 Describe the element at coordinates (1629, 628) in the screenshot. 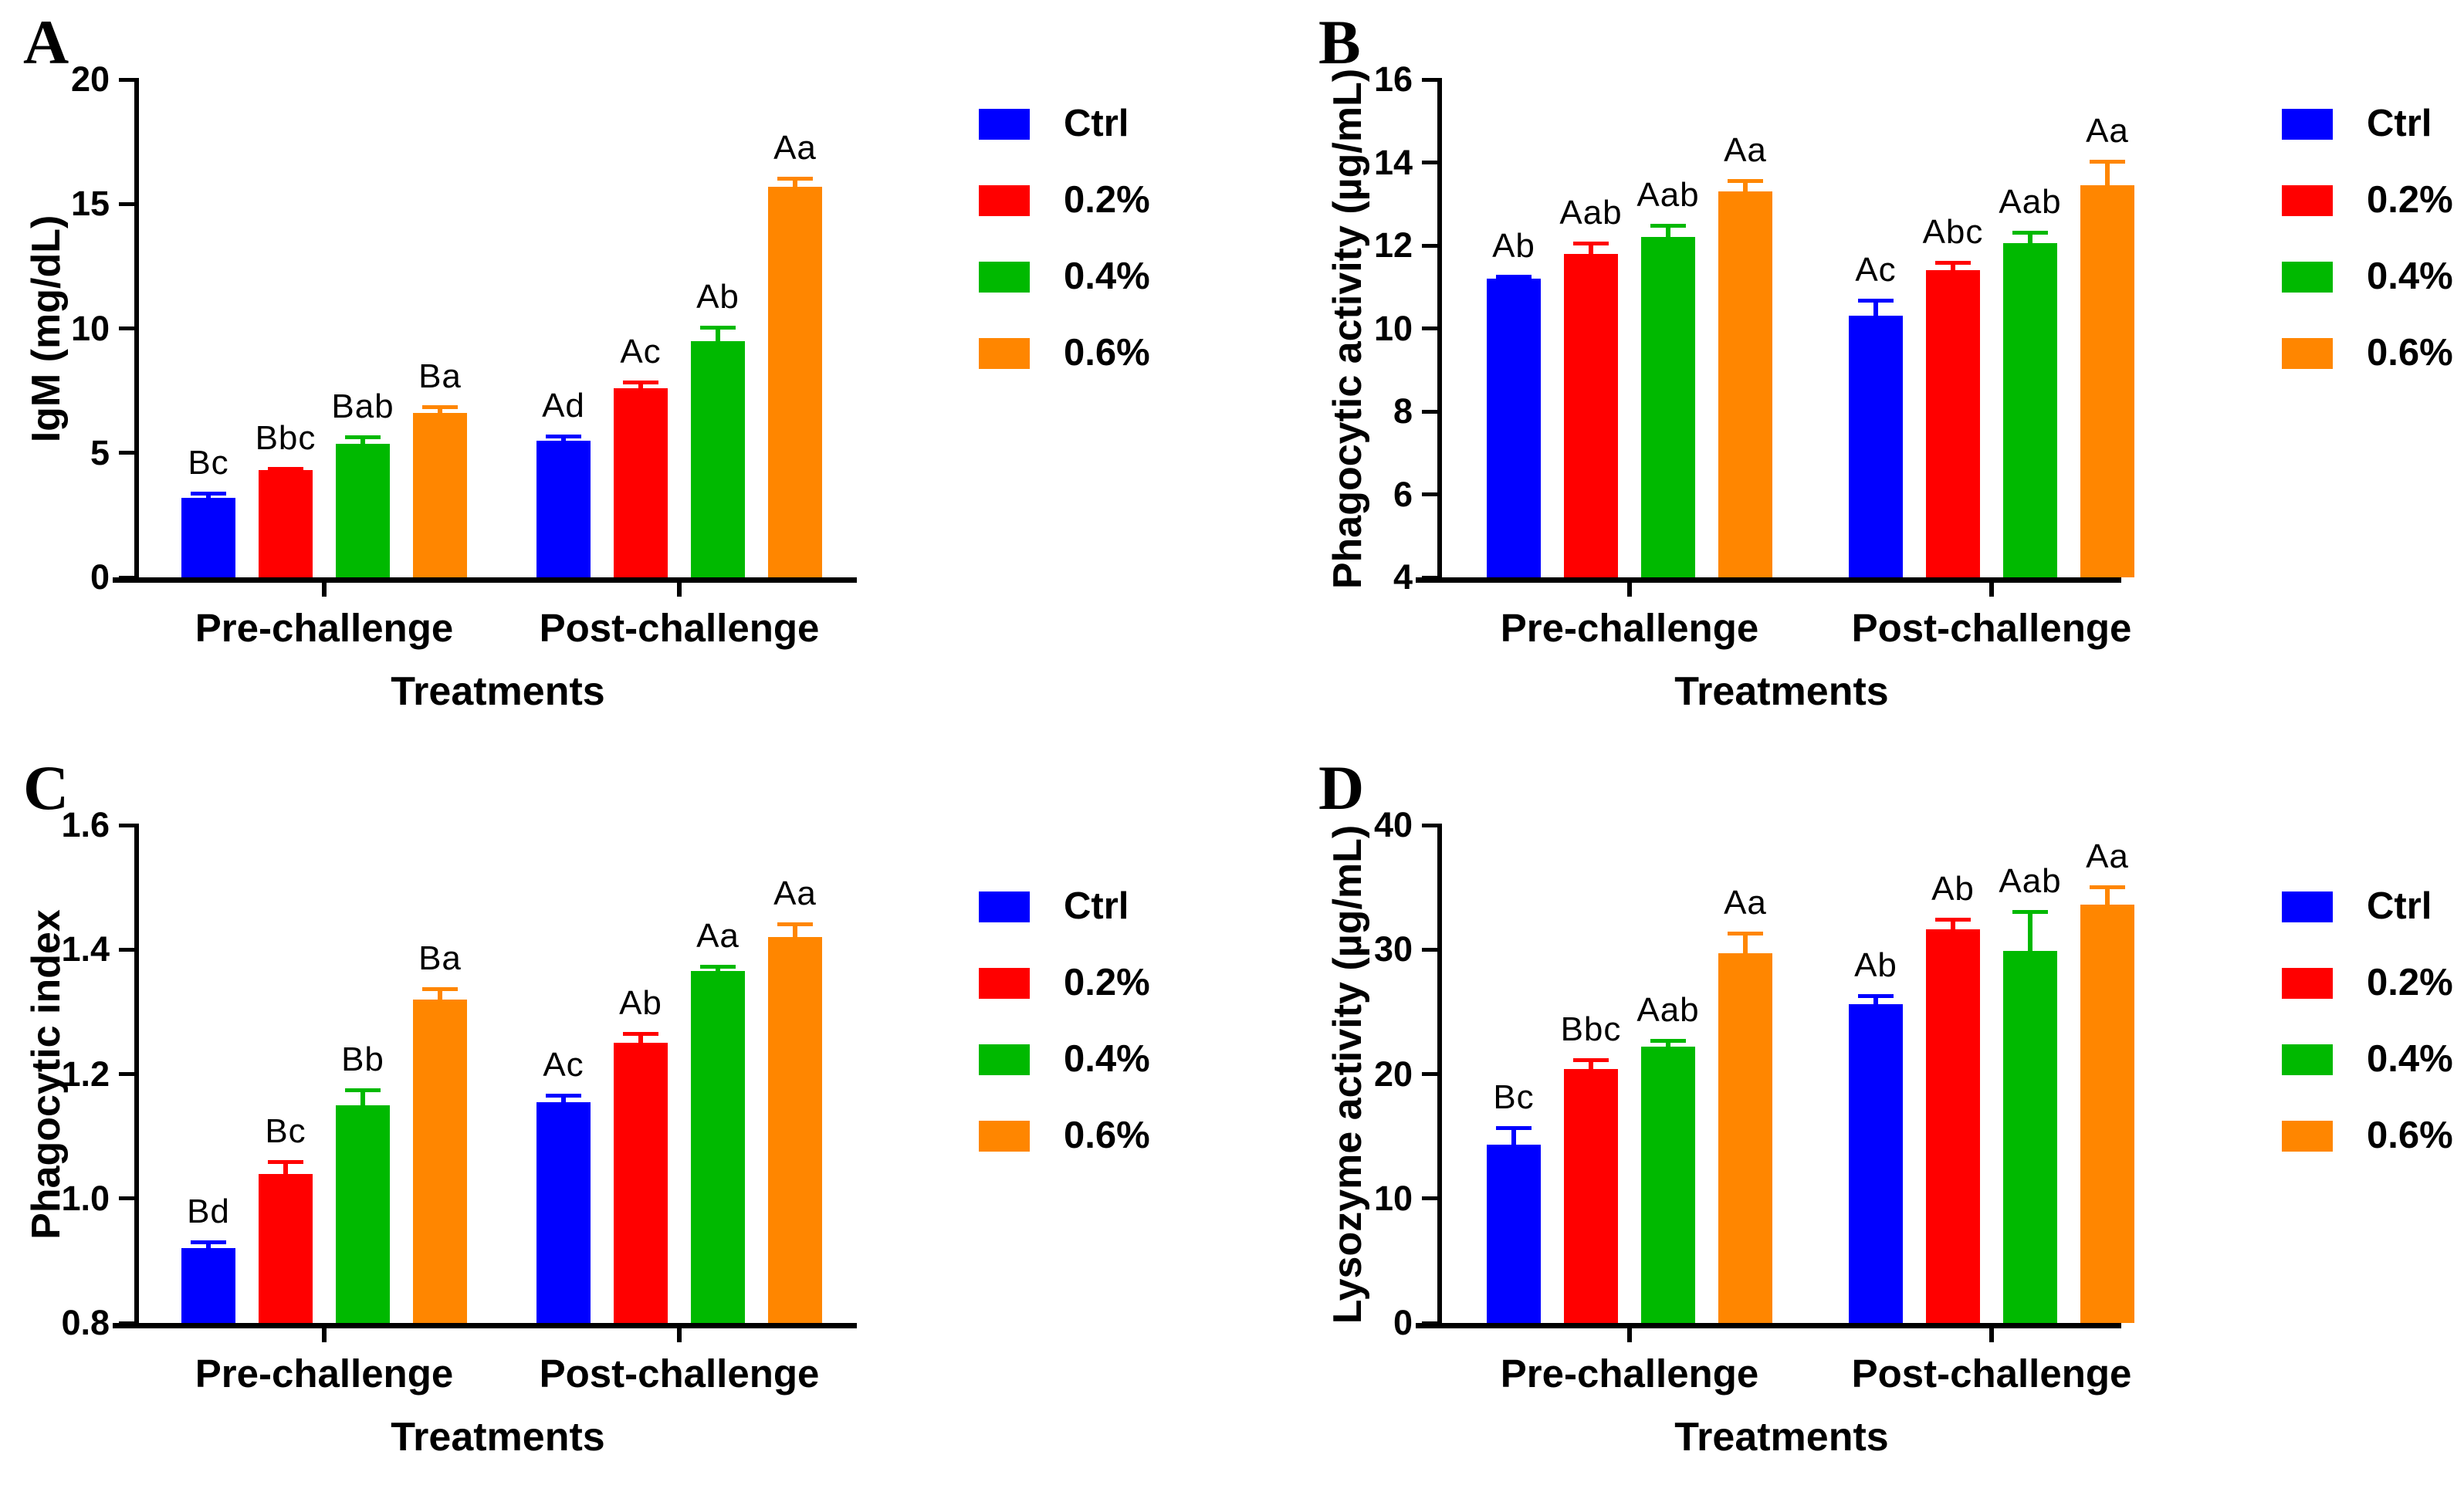

I see `x-category-label: Pre-challenge` at that location.